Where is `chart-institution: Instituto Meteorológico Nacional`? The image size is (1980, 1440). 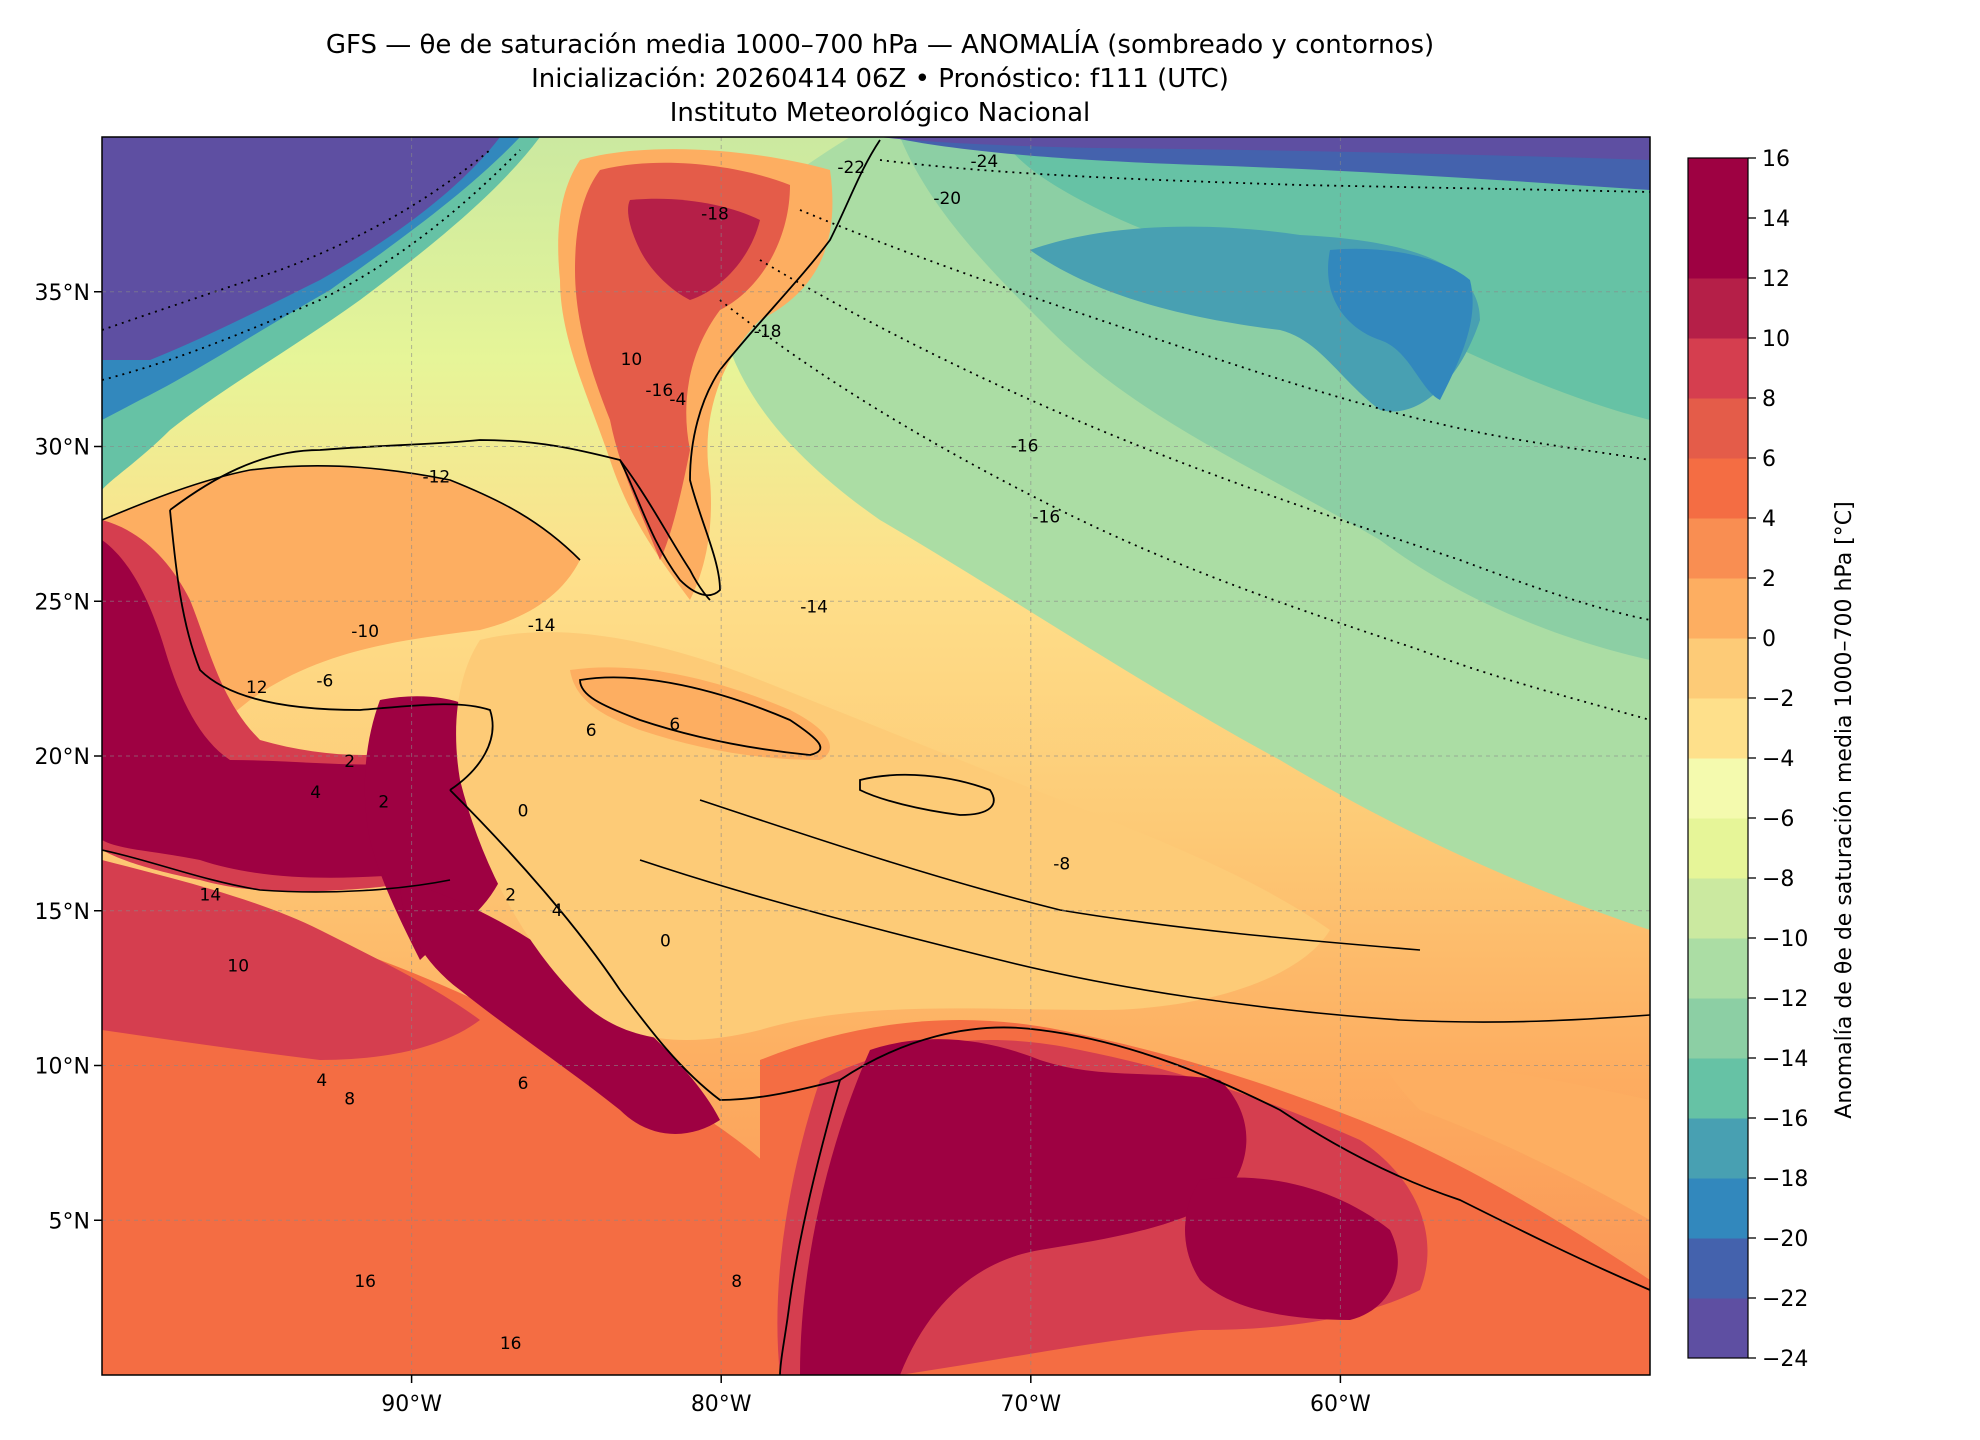 chart-institution: Instituto Meteorológico Nacional is located at coordinates (880, 113).